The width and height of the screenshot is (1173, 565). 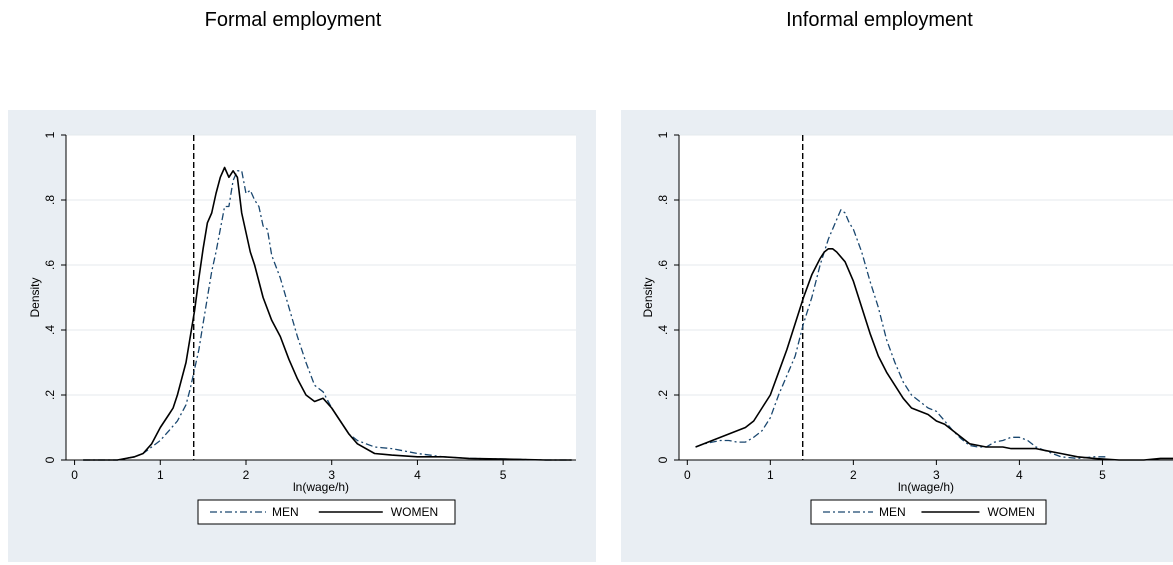 What do you see at coordinates (293, 20) in the screenshot?
I see `chart-title-formal: Formal employment` at bounding box center [293, 20].